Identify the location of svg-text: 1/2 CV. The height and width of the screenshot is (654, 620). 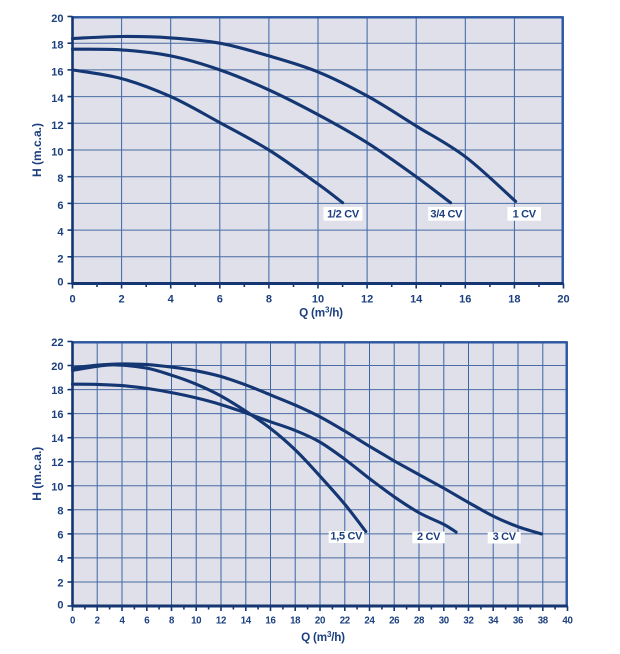
(343, 214).